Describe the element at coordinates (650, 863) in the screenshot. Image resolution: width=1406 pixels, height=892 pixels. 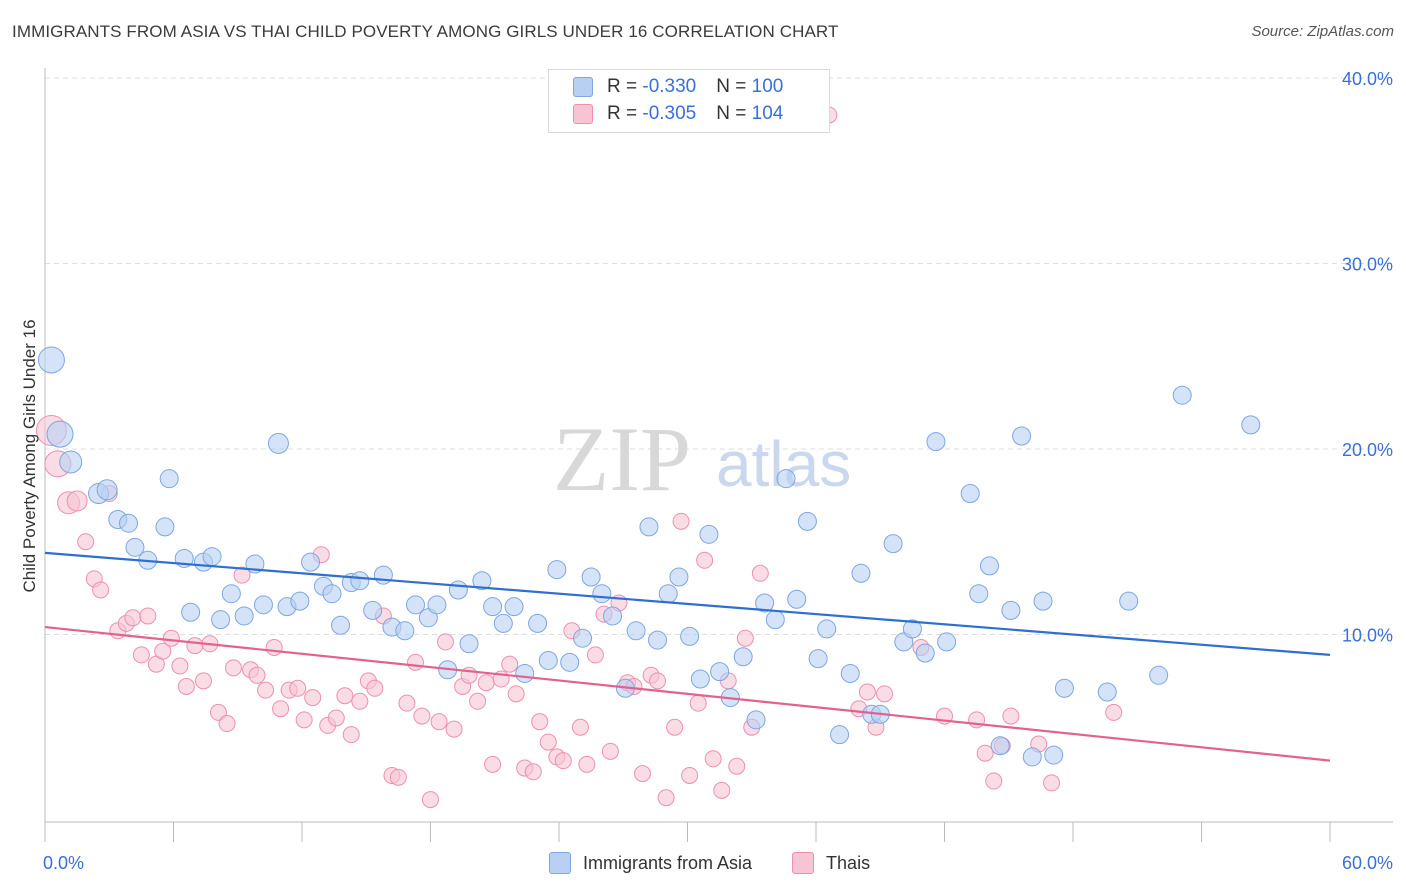
I see `bottom-legend-asia: Immigrants from Asia` at that location.